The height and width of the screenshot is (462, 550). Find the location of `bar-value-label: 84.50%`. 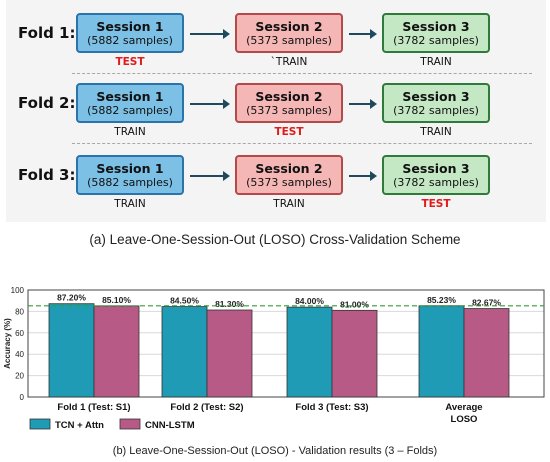

bar-value-label: 84.50% is located at coordinates (184, 301).